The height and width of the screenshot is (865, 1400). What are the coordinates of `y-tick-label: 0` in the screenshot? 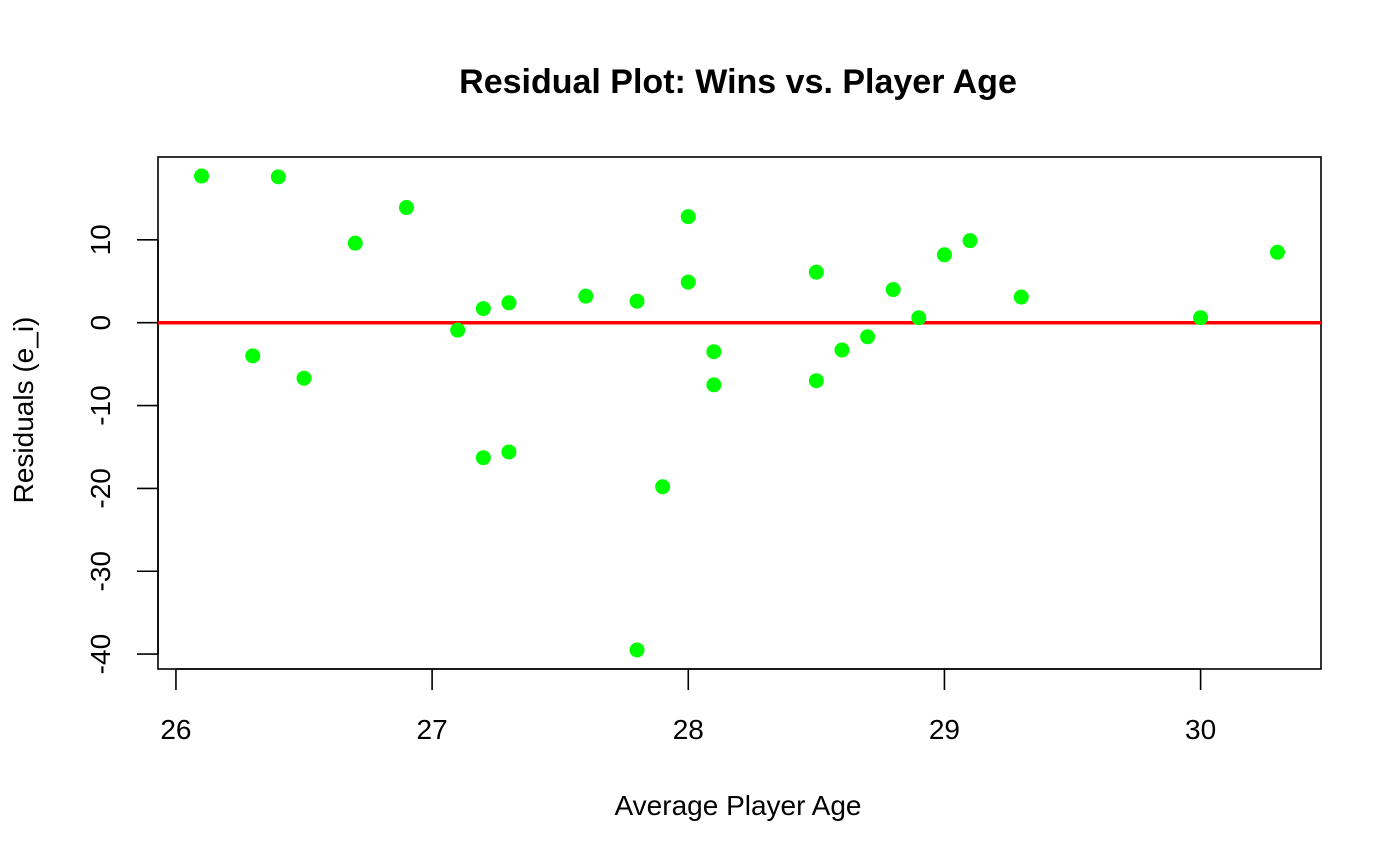 It's located at (100, 323).